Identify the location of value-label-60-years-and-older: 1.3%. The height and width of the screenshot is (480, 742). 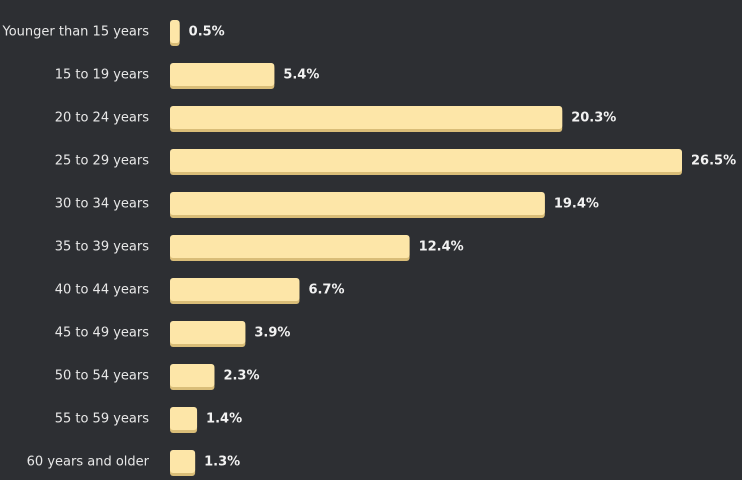
(222, 462).